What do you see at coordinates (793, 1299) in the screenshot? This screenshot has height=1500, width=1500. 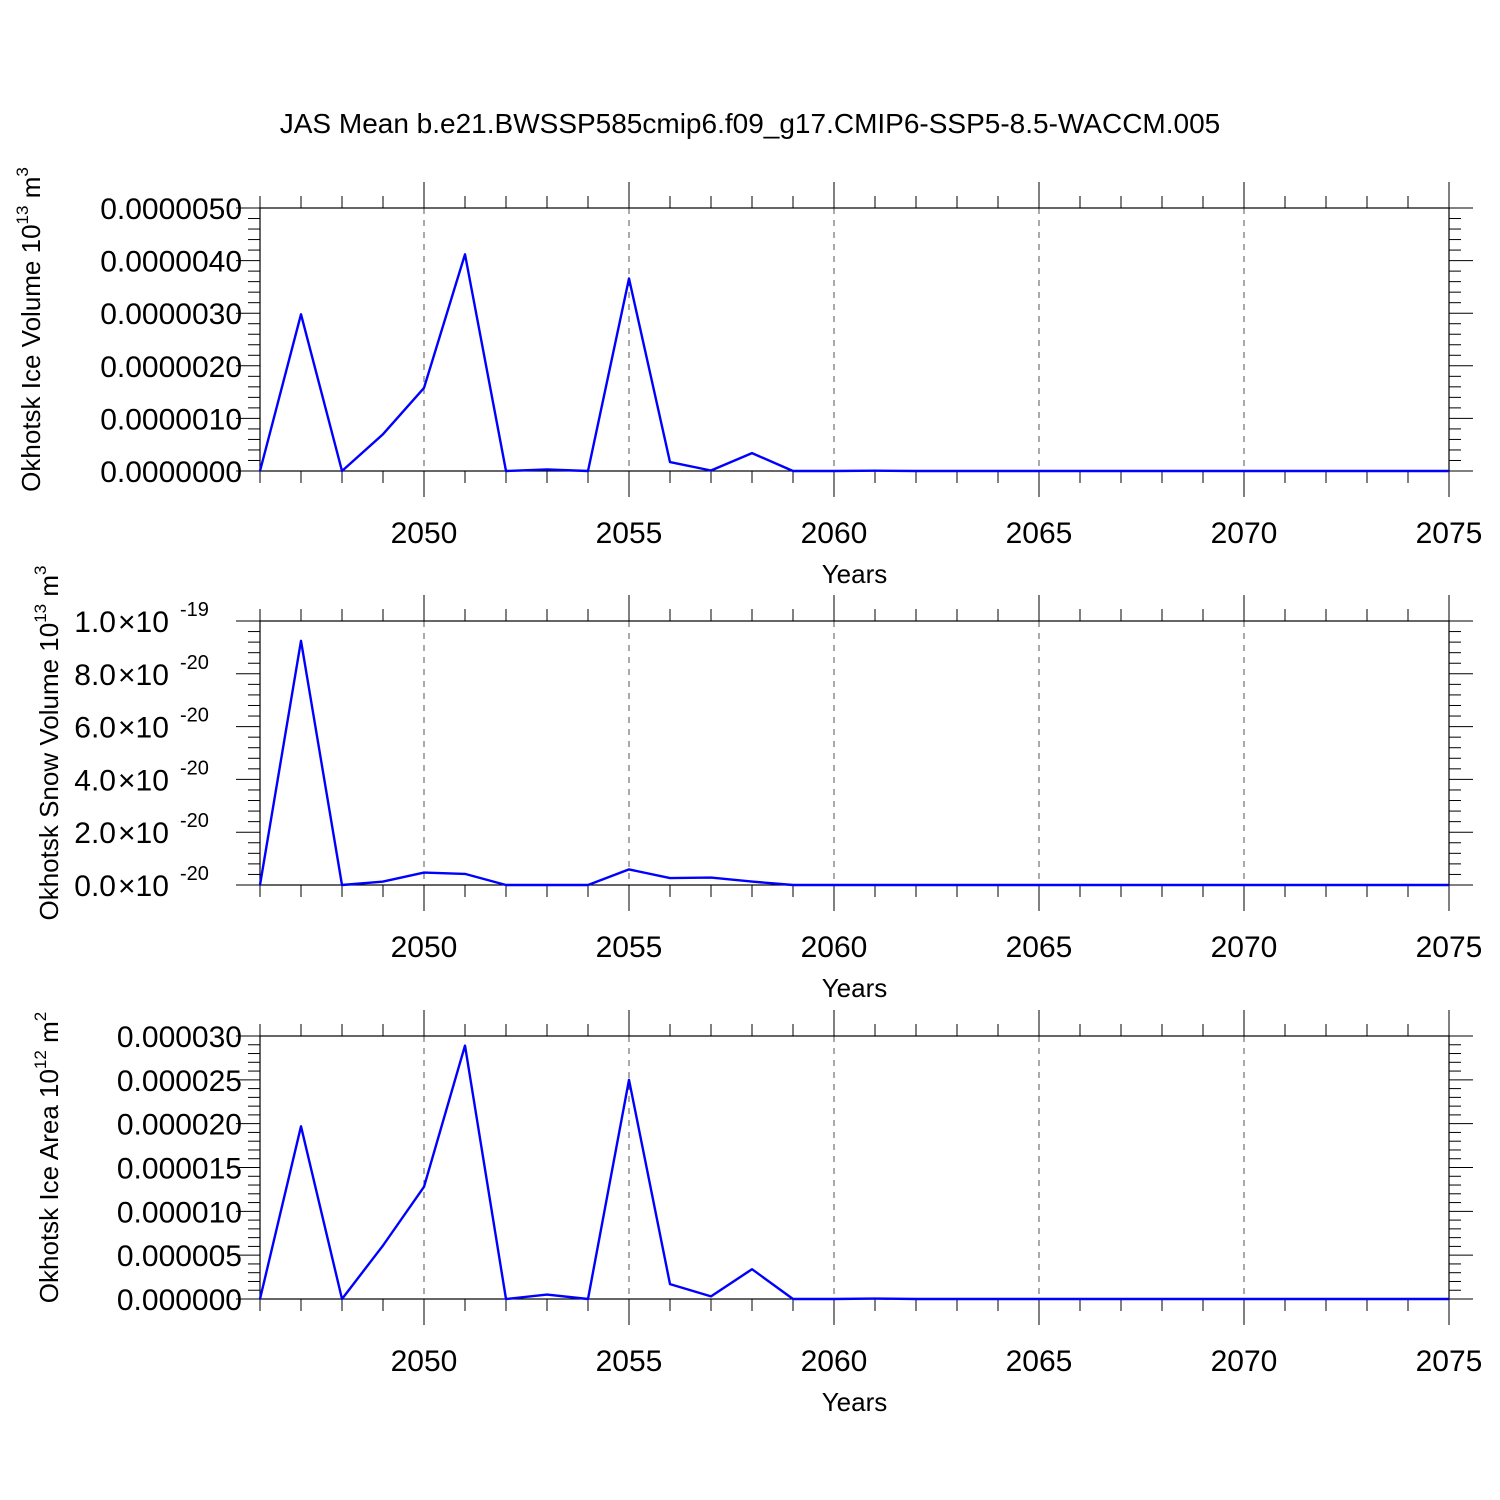 I see `data-point-2059` at bounding box center [793, 1299].